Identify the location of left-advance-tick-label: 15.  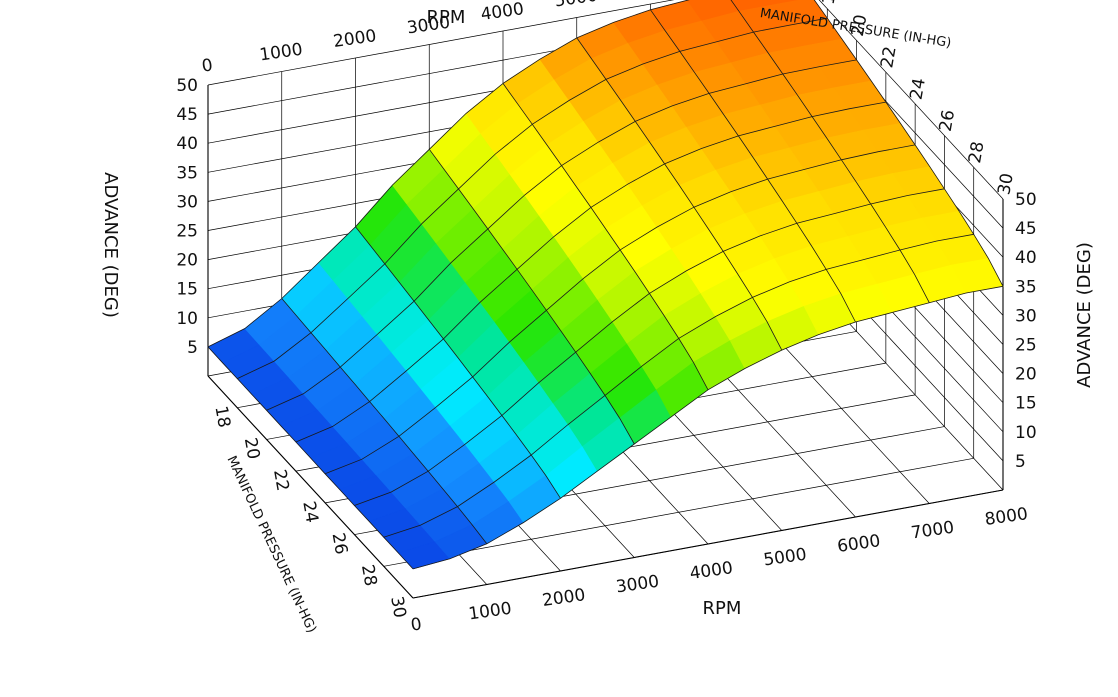
(187, 290).